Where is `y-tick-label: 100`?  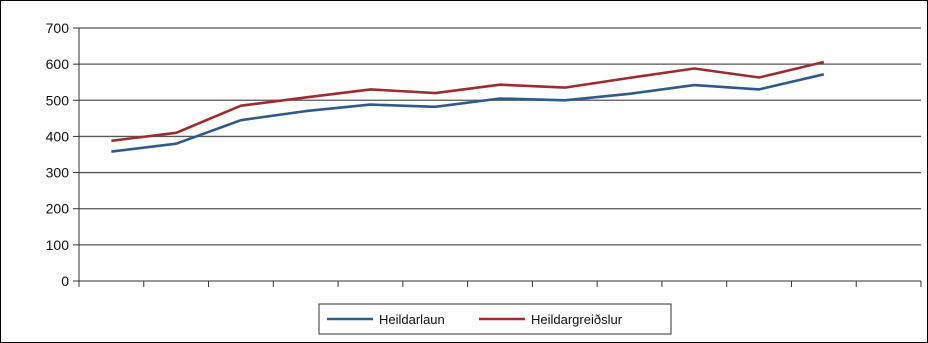 y-tick-label: 100 is located at coordinates (58, 245).